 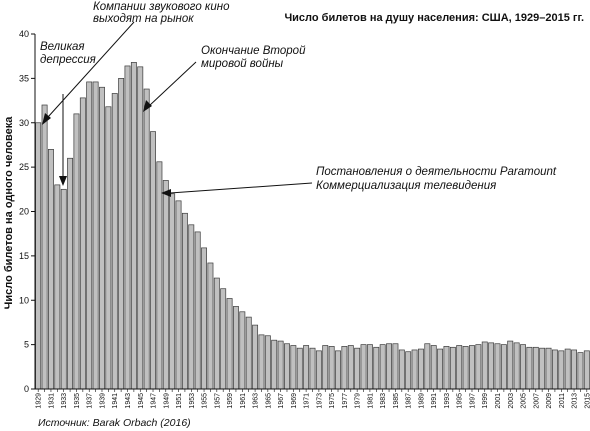 I want to click on y-tick-label-30: 30, so click(x=24, y=123).